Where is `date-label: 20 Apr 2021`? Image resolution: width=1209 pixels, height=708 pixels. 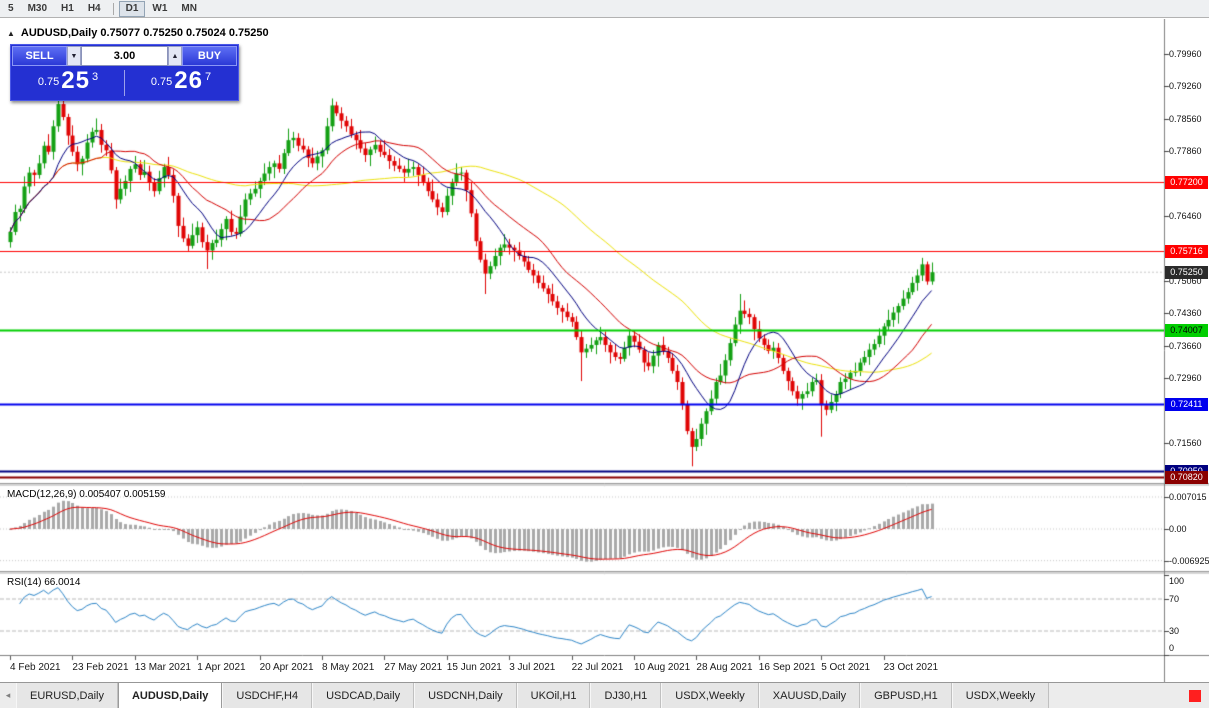 date-label: 20 Apr 2021 is located at coordinates (286, 667).